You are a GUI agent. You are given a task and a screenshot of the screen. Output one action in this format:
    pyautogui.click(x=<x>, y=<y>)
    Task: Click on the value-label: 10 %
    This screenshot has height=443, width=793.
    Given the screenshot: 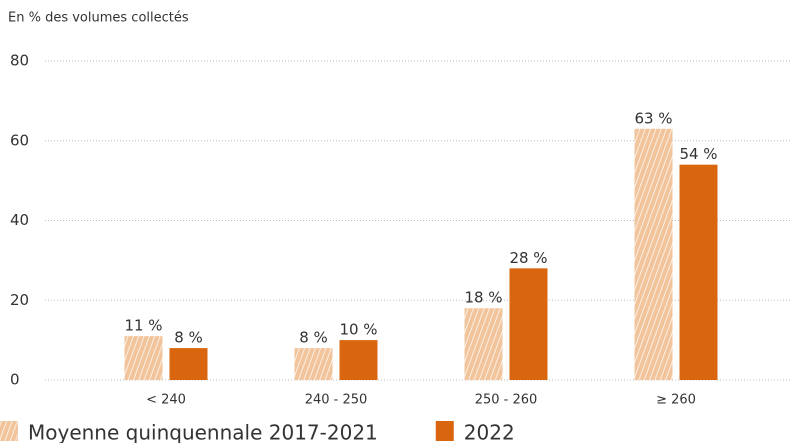 What is the action you would take?
    pyautogui.click(x=358, y=330)
    